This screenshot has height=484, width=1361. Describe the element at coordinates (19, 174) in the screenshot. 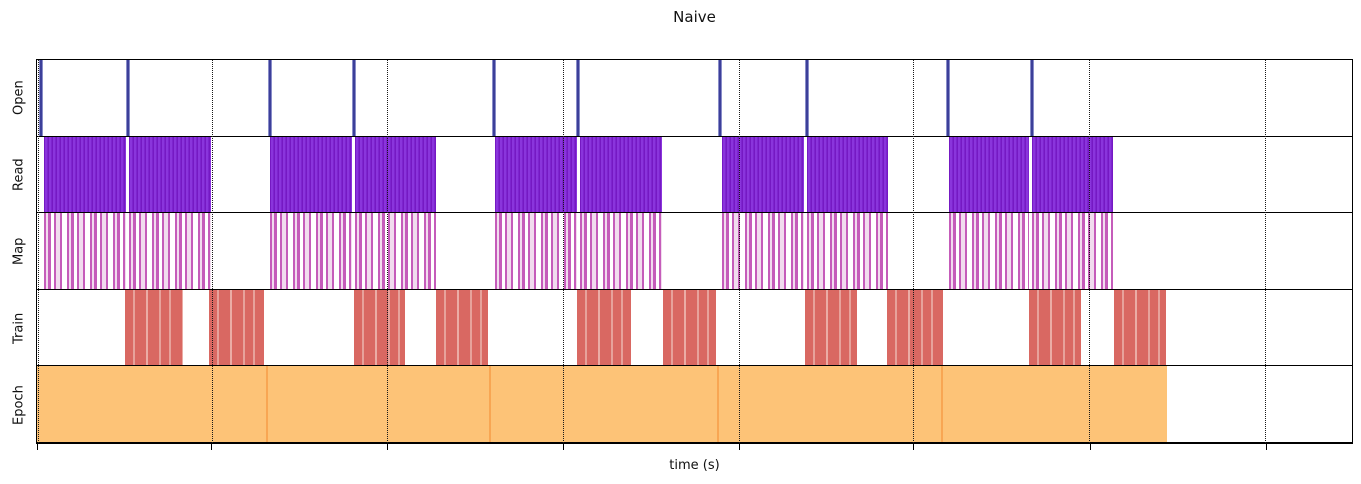

I see `row-label-read: Read` at that location.